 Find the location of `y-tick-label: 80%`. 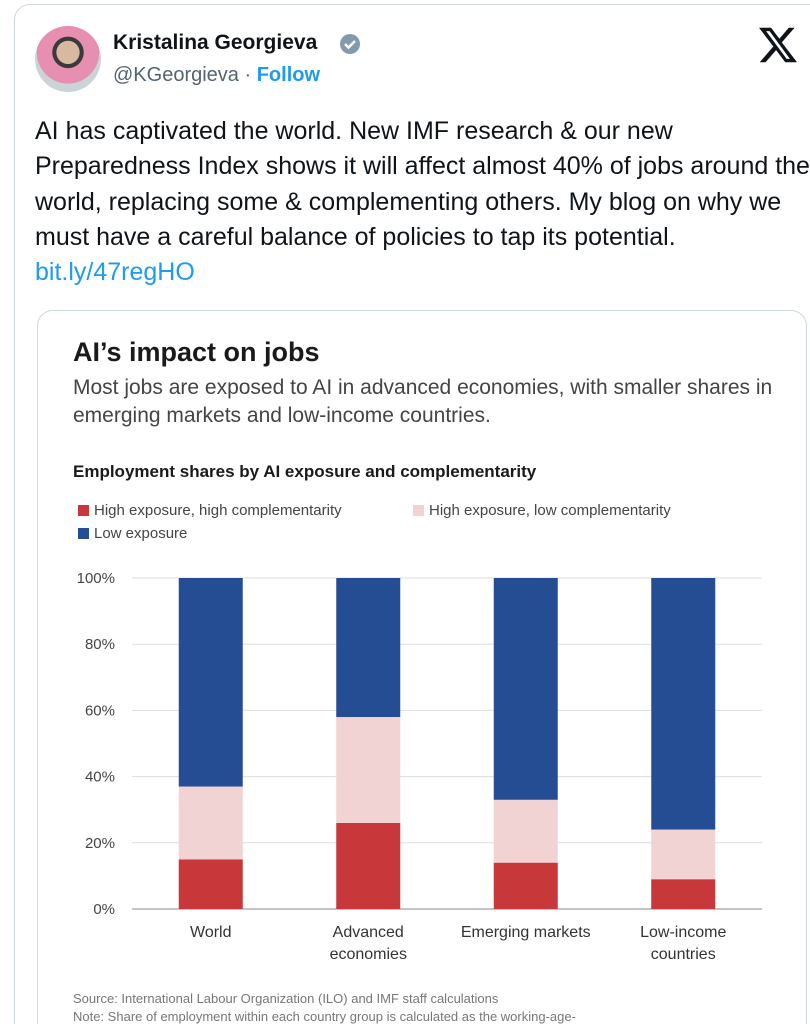

y-tick-label: 80% is located at coordinates (100, 644).